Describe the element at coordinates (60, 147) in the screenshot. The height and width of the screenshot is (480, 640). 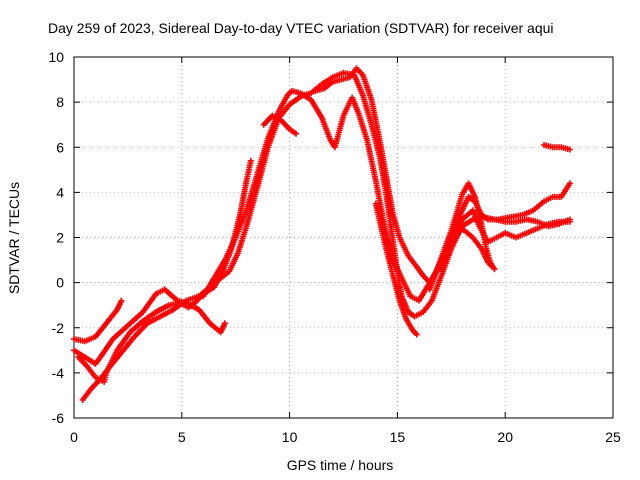
I see `y-tick-label: 6` at that location.